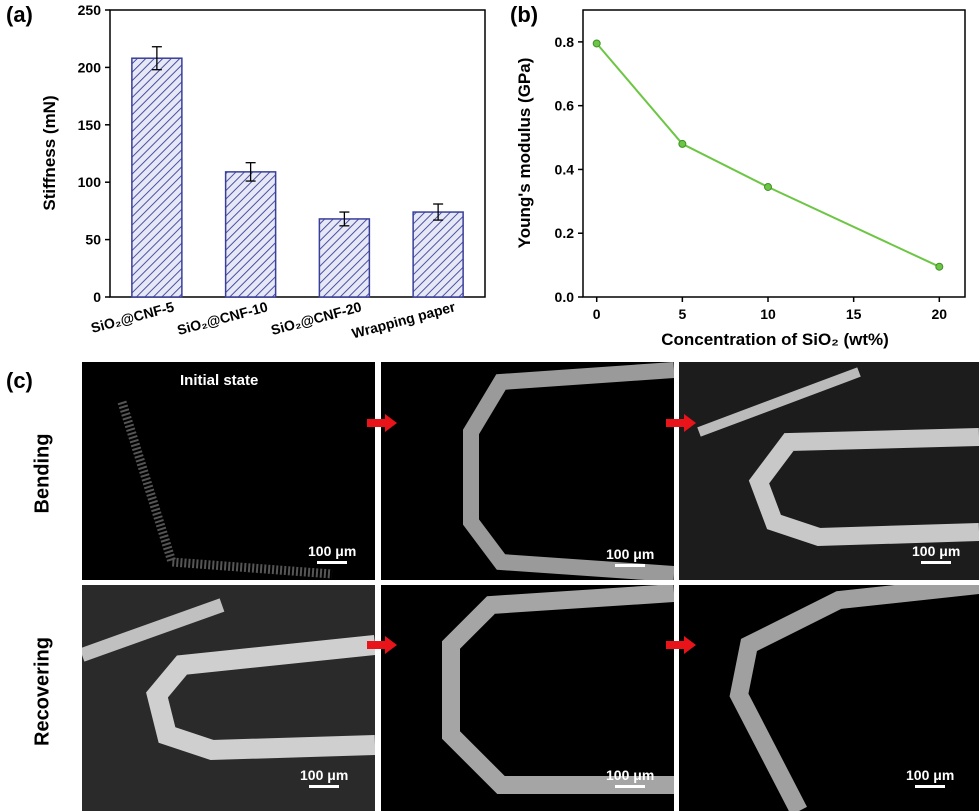 Image resolution: width=980 pixels, height=811 pixels. Describe the element at coordinates (565, 42) in the screenshot. I see `y-tick-label: 0.8` at that location.